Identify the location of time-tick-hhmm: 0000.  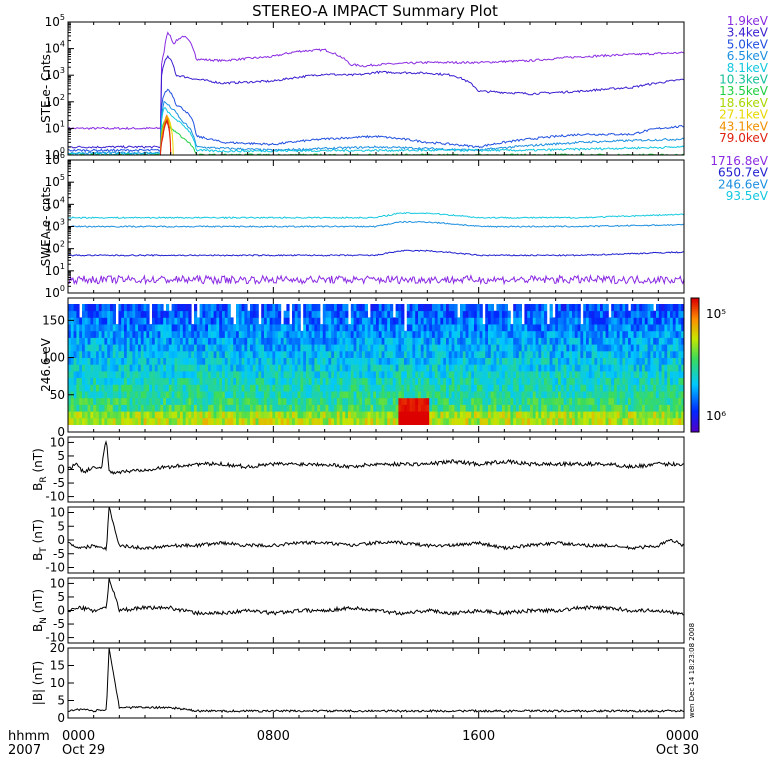
(682, 736).